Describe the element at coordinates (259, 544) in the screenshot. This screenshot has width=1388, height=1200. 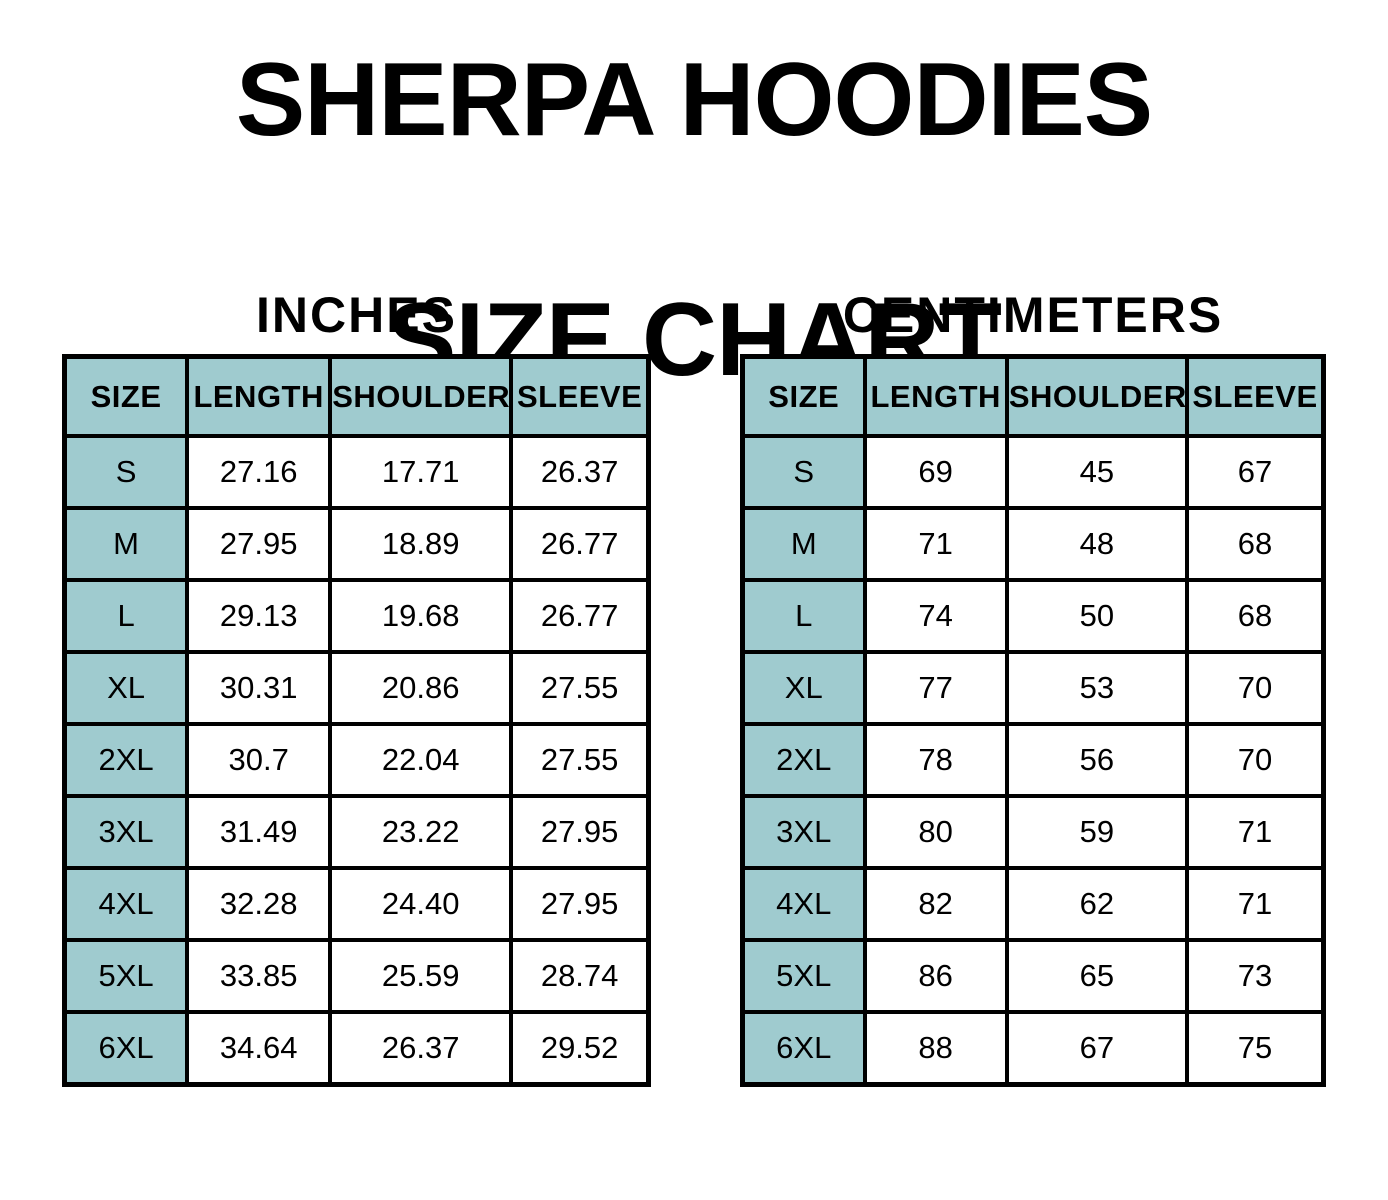
I see `length-value-cell: 27.95` at that location.